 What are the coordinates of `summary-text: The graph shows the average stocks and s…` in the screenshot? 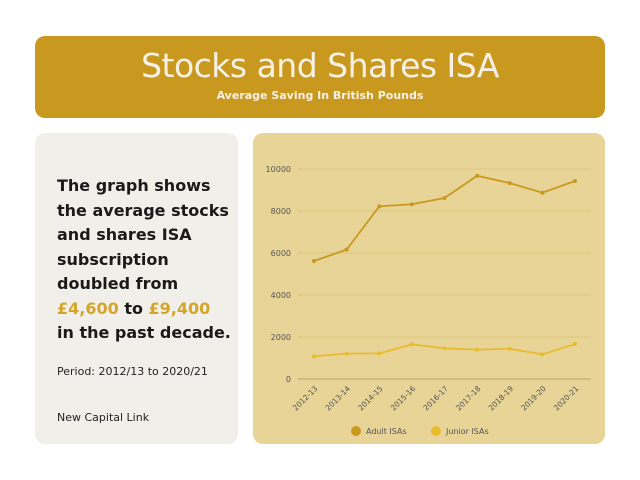 It's located at (144, 260).